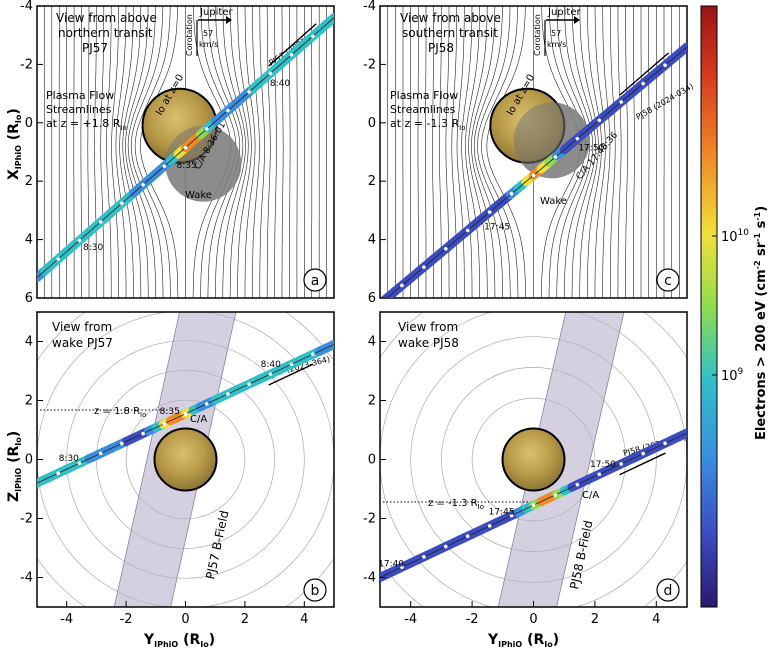 The height and width of the screenshot is (650, 770). What do you see at coordinates (428, 327) in the screenshot?
I see `panel-d-title: View from` at bounding box center [428, 327].